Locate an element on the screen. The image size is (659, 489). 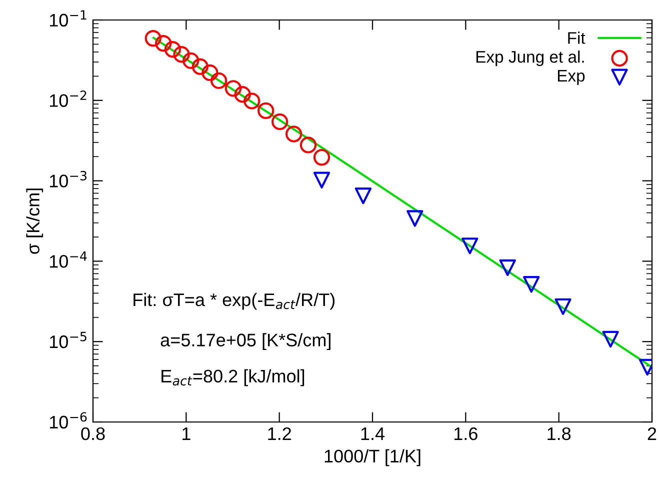
legend-label: Exp is located at coordinates (571, 77).